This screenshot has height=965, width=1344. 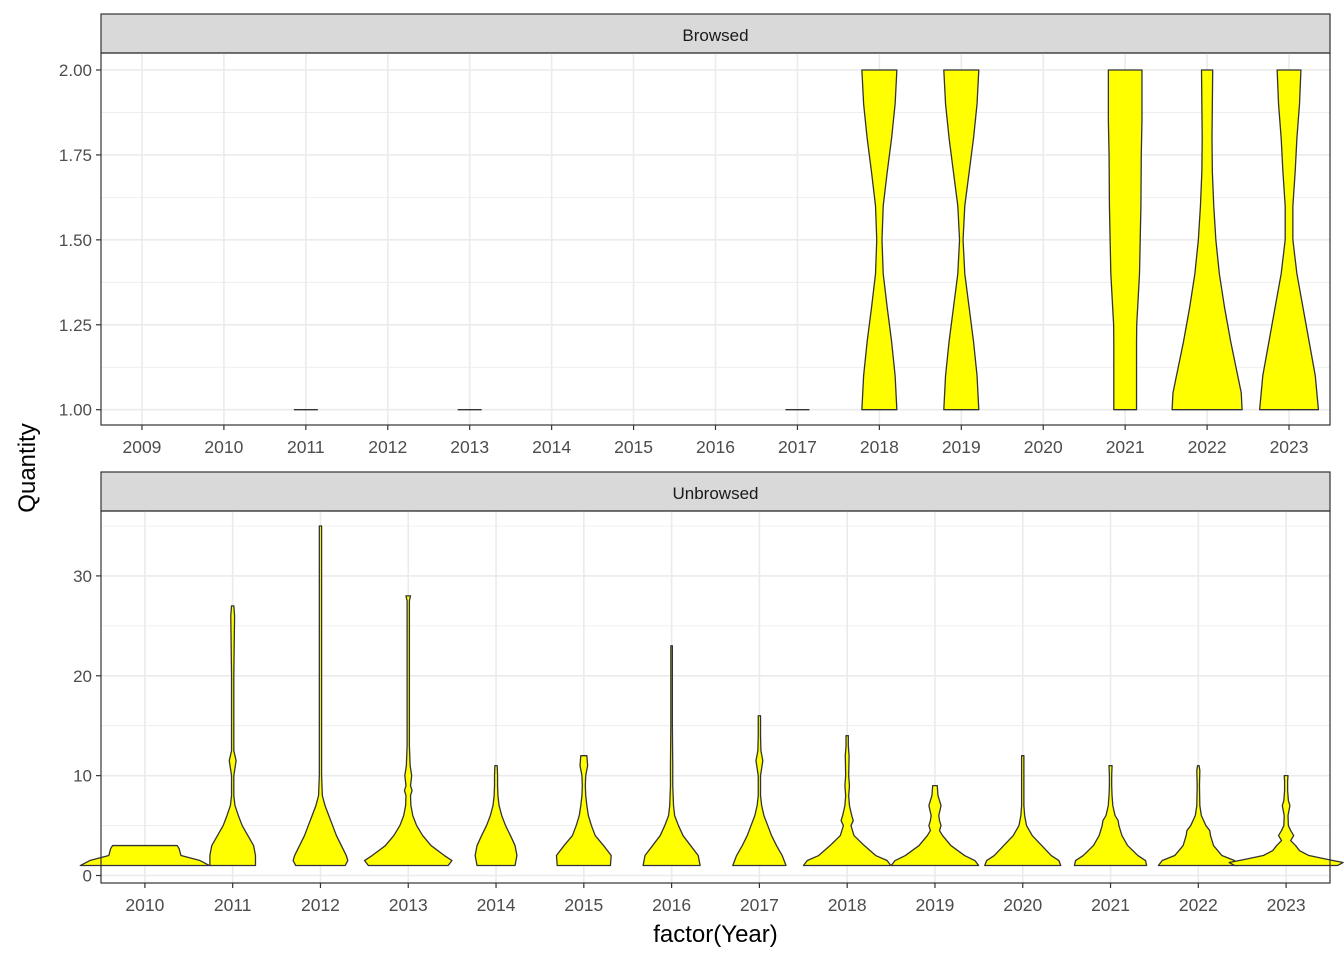 I want to click on violin-unbrowsed-2012, so click(x=320, y=696).